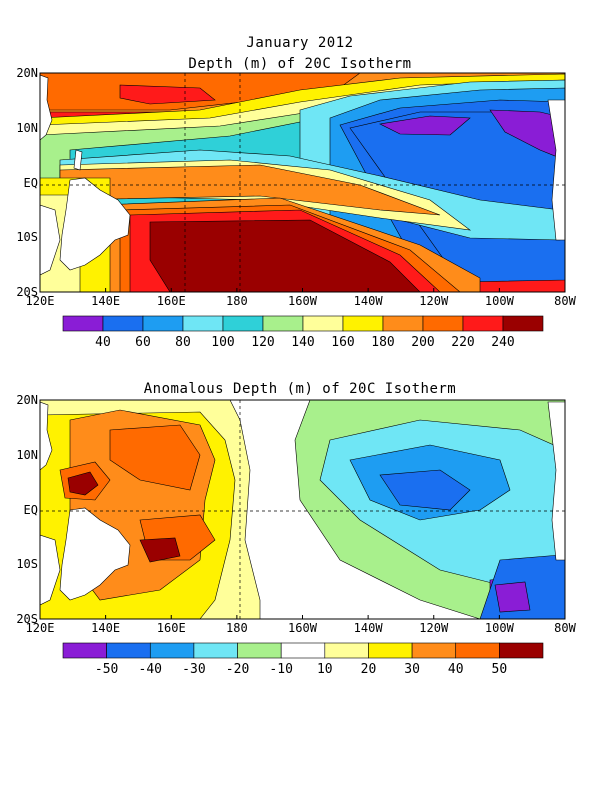 The width and height of the screenshot is (600, 800). What do you see at coordinates (223, 342) in the screenshot?
I see `top-colorbar-label: 100` at bounding box center [223, 342].